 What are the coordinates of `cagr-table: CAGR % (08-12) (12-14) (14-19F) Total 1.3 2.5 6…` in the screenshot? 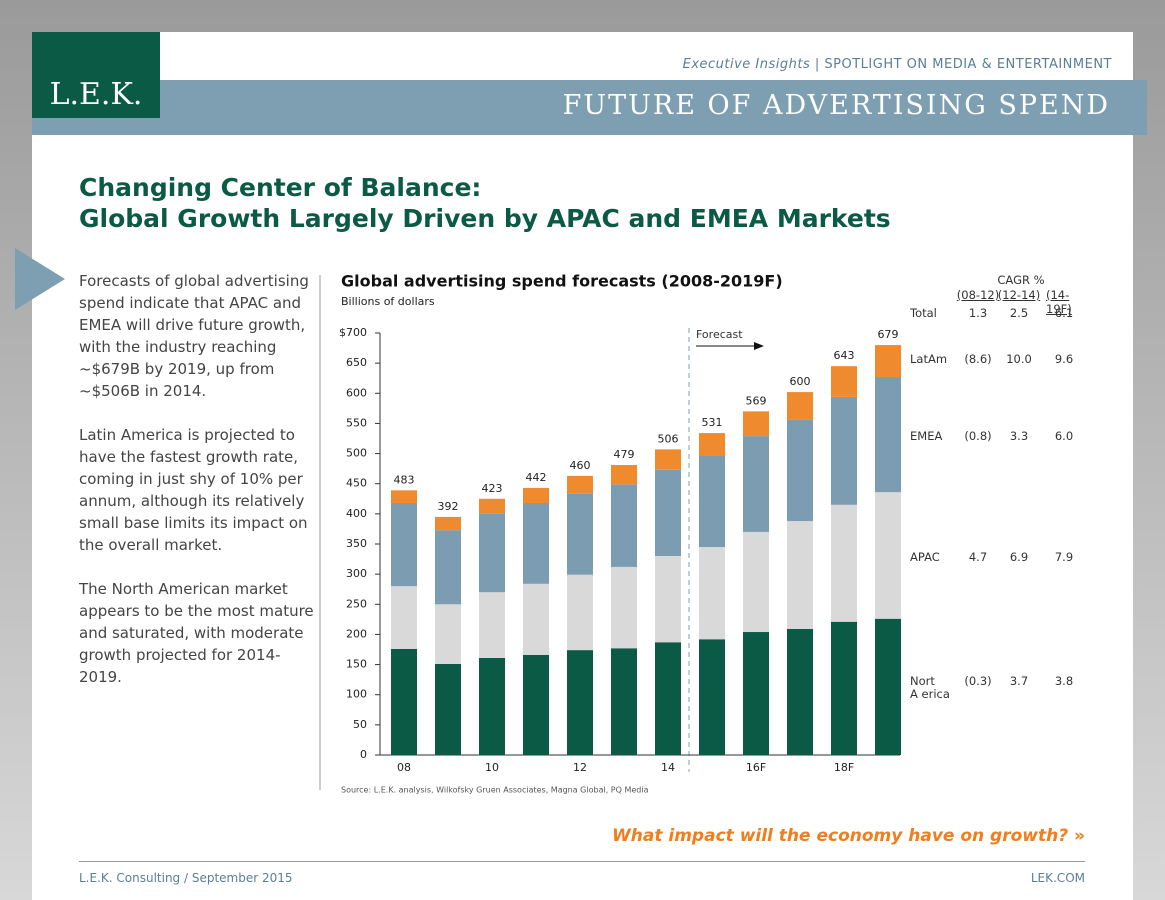 It's located at (1000, 490).